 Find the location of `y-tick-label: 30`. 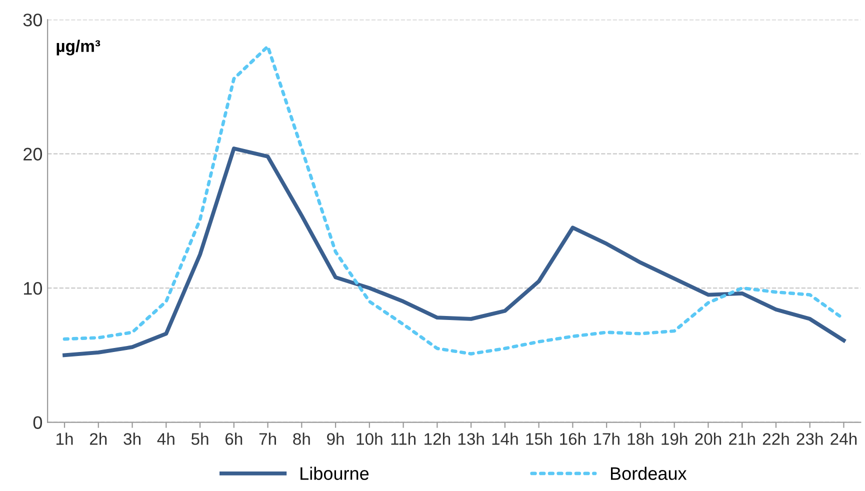

y-tick-label: 30 is located at coordinates (32, 20).